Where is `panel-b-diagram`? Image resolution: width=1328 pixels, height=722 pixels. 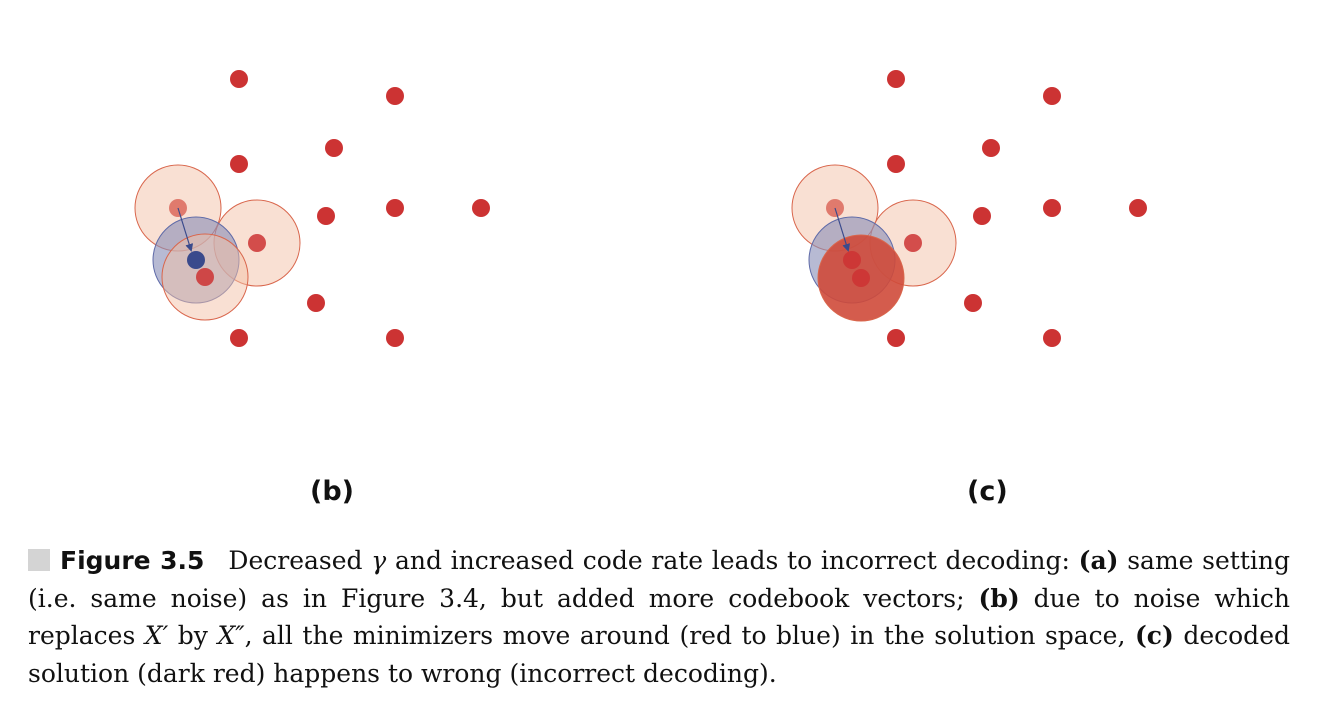 panel-b-diagram is located at coordinates (312, 208).